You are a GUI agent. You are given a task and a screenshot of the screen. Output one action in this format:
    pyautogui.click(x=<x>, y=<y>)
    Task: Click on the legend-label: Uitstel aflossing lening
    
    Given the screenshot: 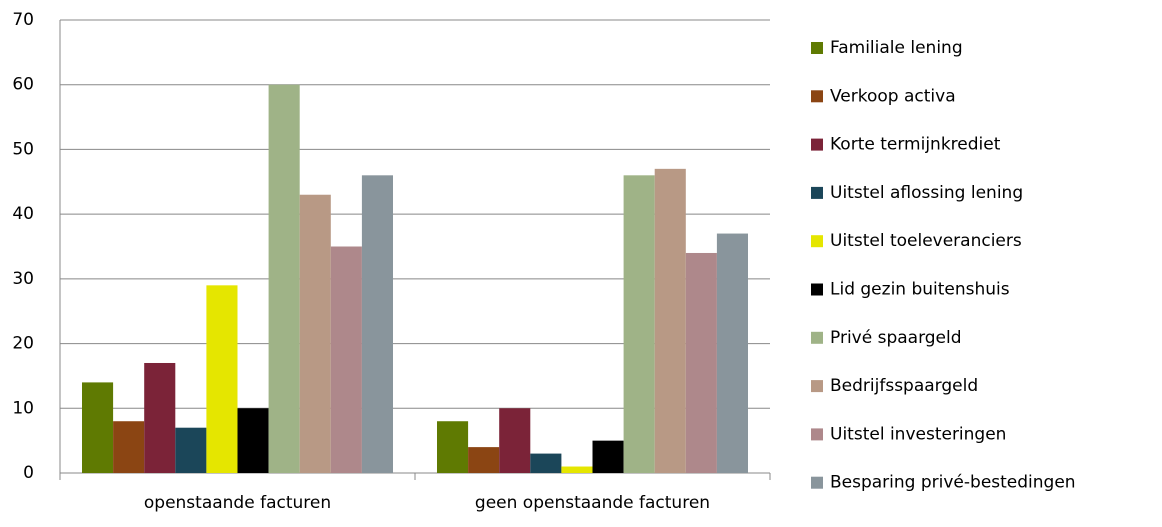 What is the action you would take?
    pyautogui.click(x=926, y=193)
    